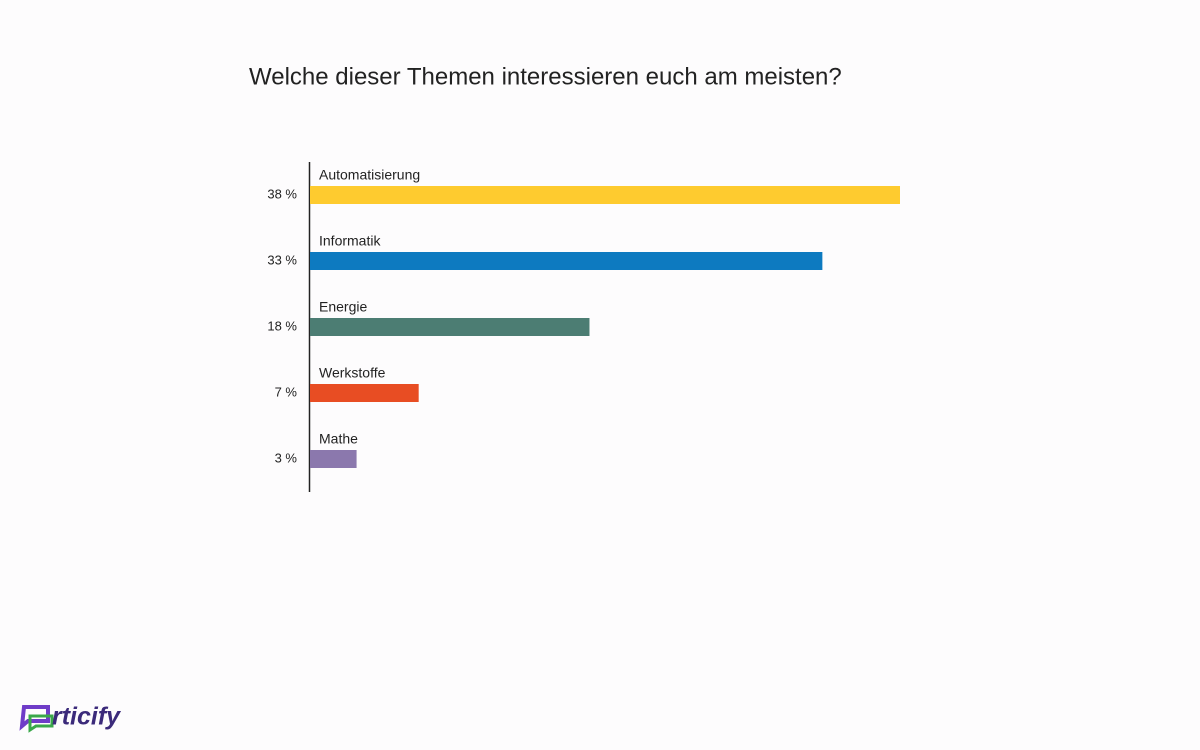  Describe the element at coordinates (286, 391) in the screenshot. I see `value-label: 7 %` at that location.